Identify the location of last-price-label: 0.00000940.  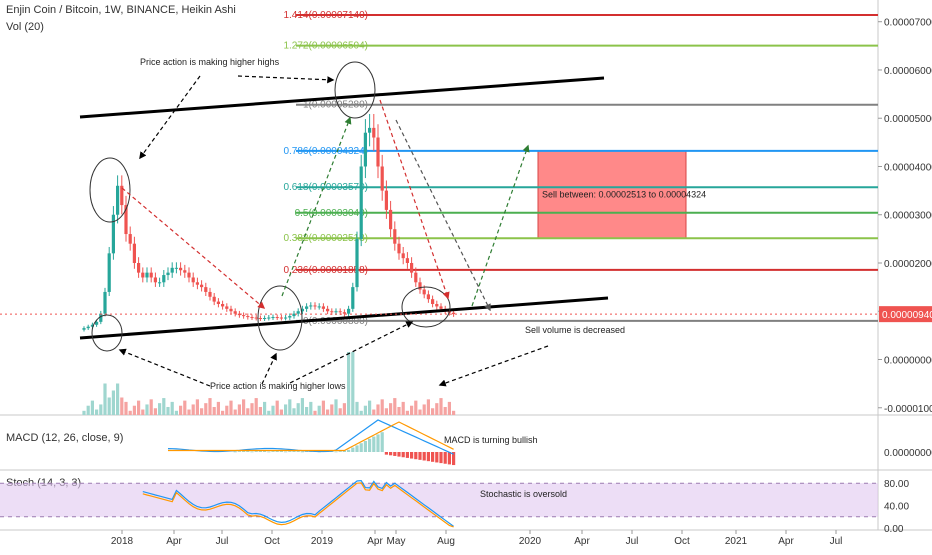
(907, 315).